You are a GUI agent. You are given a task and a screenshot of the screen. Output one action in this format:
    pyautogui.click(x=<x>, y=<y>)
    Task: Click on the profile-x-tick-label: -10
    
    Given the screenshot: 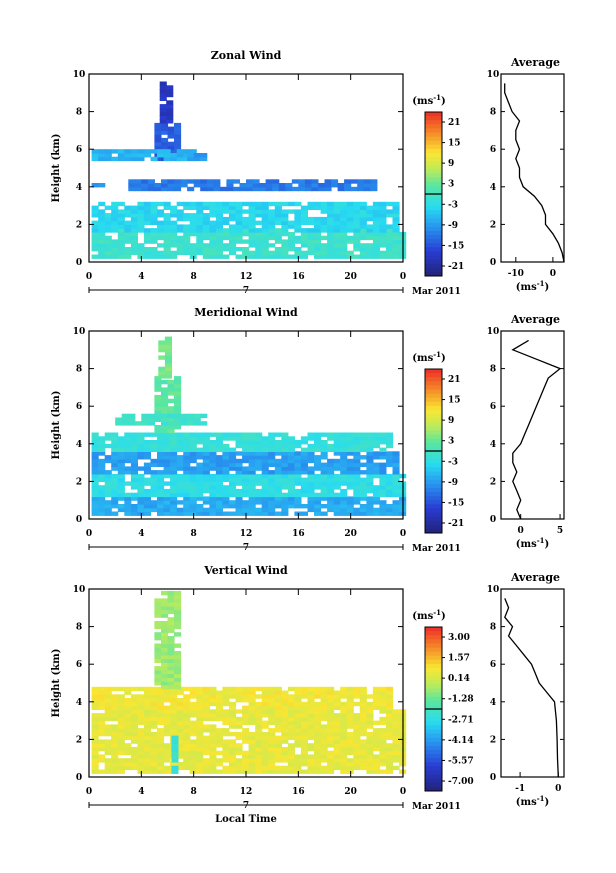 What is the action you would take?
    pyautogui.click(x=516, y=274)
    